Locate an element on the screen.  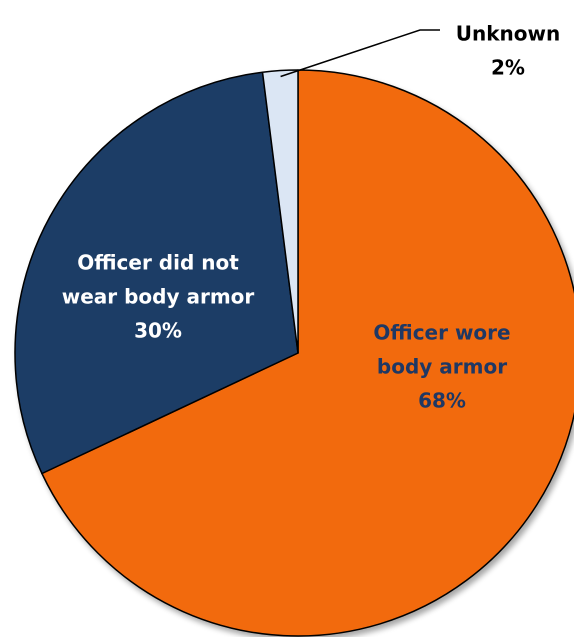
pie-label-line: 68% is located at coordinates (442, 401).